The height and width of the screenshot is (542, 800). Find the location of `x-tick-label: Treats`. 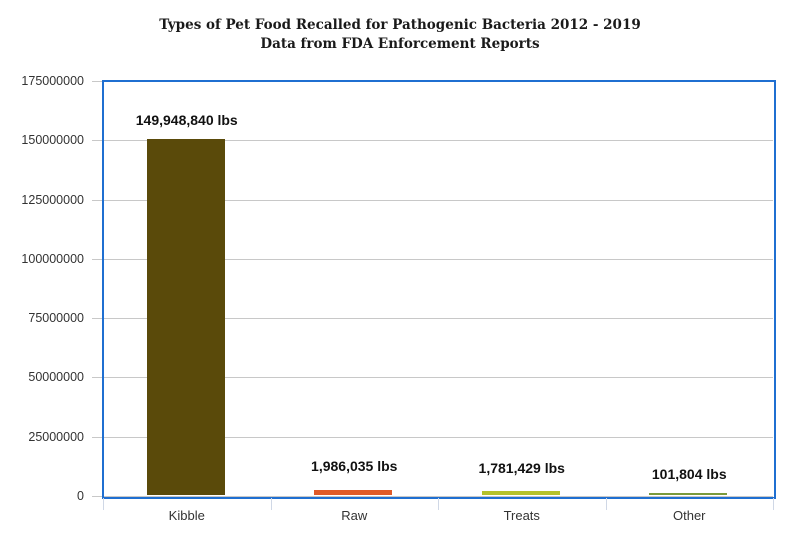

x-tick-label: Treats is located at coordinates (521, 515).